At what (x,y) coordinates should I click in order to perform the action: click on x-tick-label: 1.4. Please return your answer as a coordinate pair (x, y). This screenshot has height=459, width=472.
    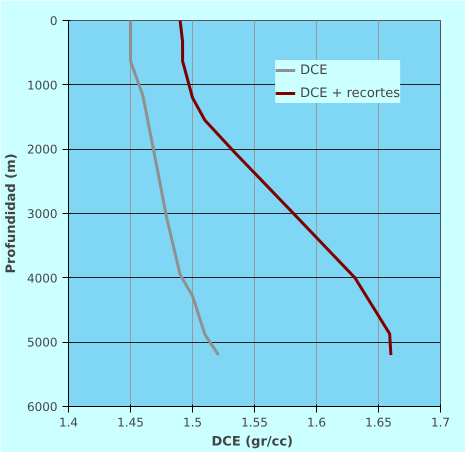
    Looking at the image, I should click on (68, 423).